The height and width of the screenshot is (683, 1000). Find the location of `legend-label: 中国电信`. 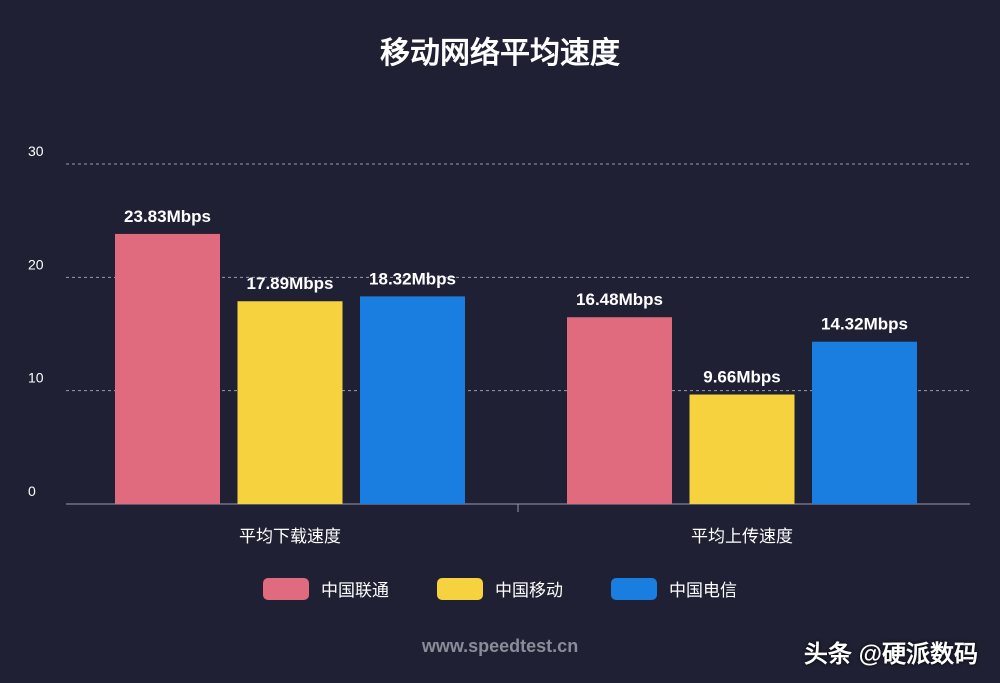

legend-label: 中国电信 is located at coordinates (703, 590).